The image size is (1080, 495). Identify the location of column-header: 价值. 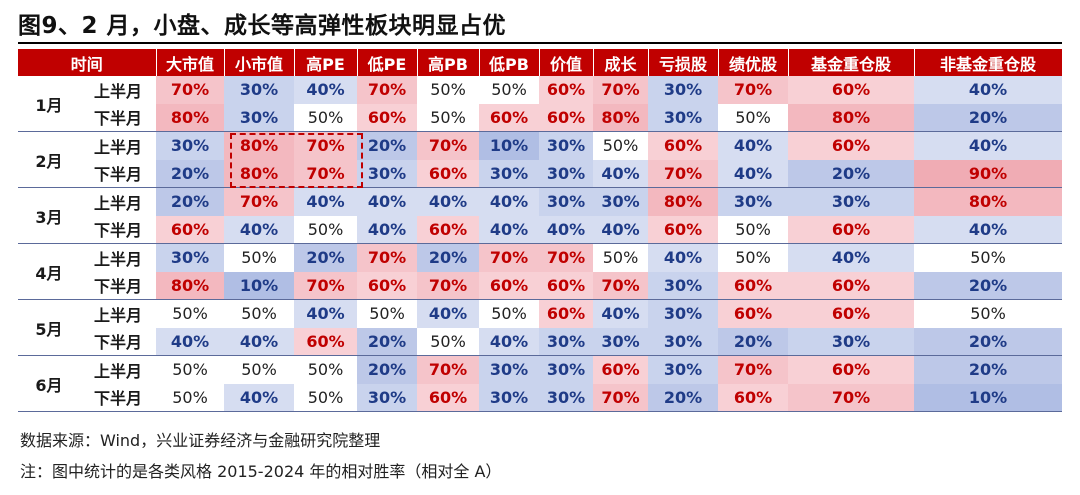
(566, 62).